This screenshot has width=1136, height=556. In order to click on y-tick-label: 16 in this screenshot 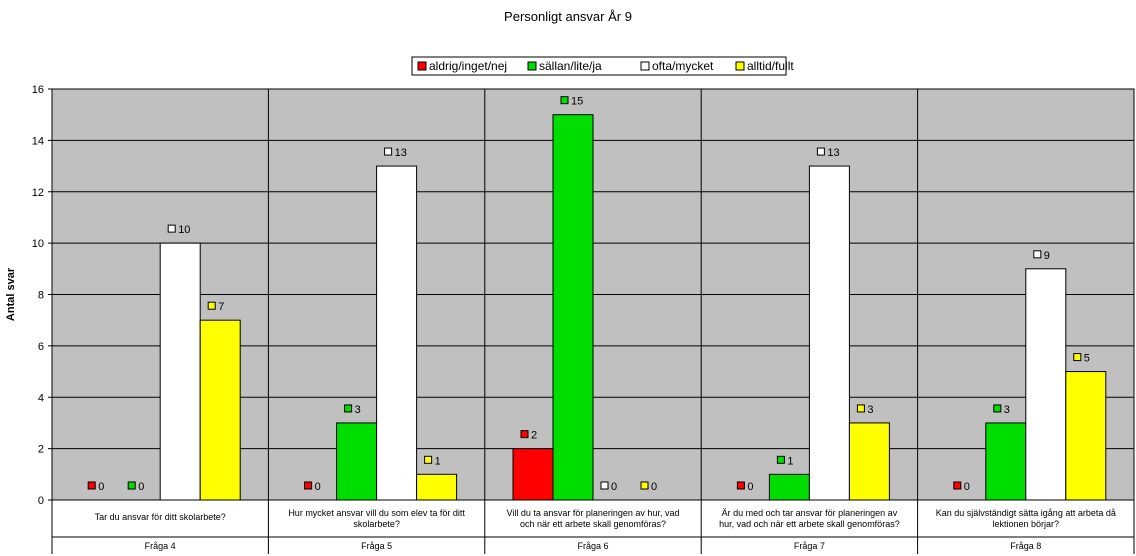, I will do `click(38, 90)`.